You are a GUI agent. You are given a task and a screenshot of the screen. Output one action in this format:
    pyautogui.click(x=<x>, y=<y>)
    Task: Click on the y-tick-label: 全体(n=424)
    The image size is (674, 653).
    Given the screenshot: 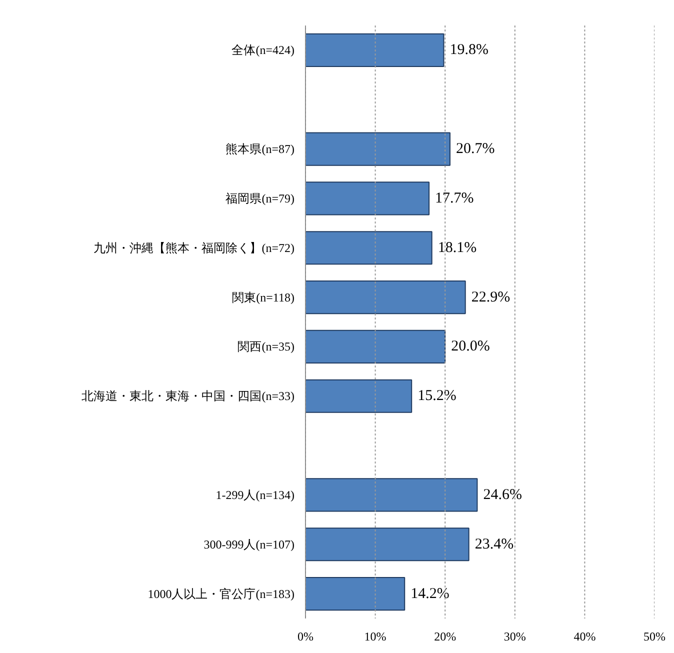 What is the action you would take?
    pyautogui.click(x=263, y=50)
    